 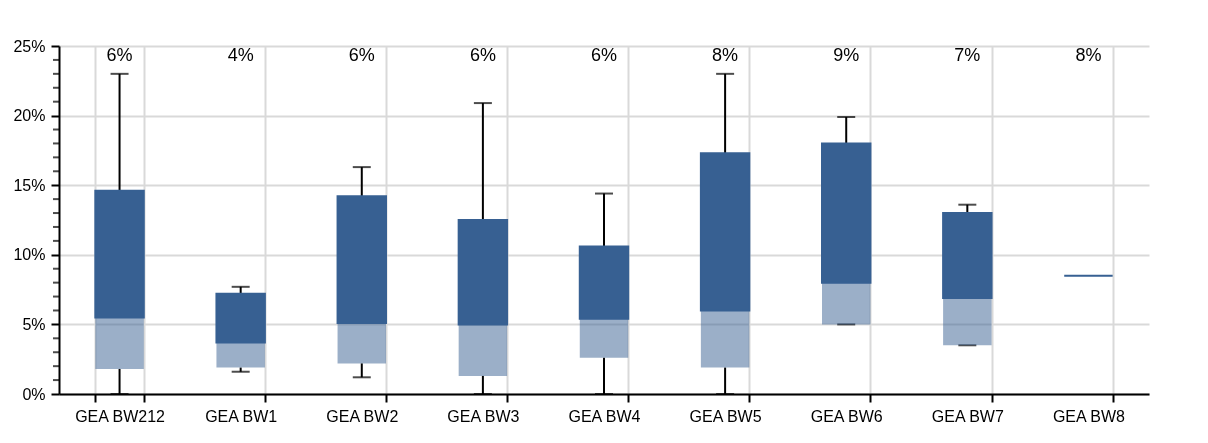 I want to click on y-tick-label: 0%, so click(x=34, y=394).